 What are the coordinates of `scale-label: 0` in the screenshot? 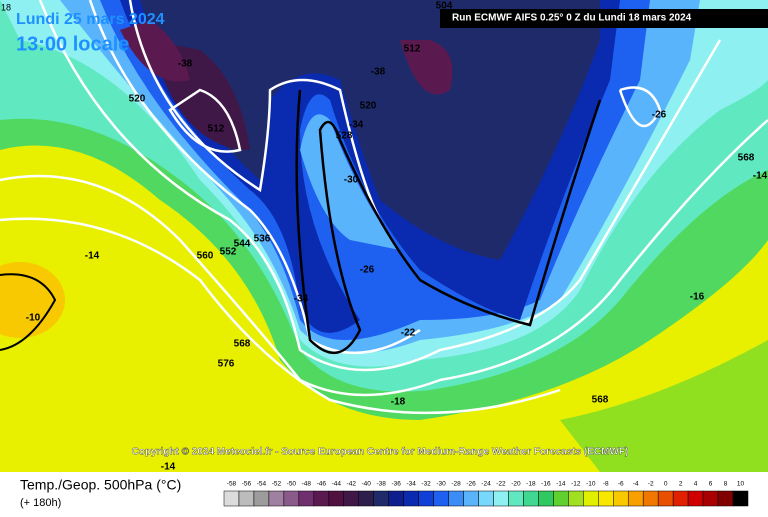 It's located at (666, 484).